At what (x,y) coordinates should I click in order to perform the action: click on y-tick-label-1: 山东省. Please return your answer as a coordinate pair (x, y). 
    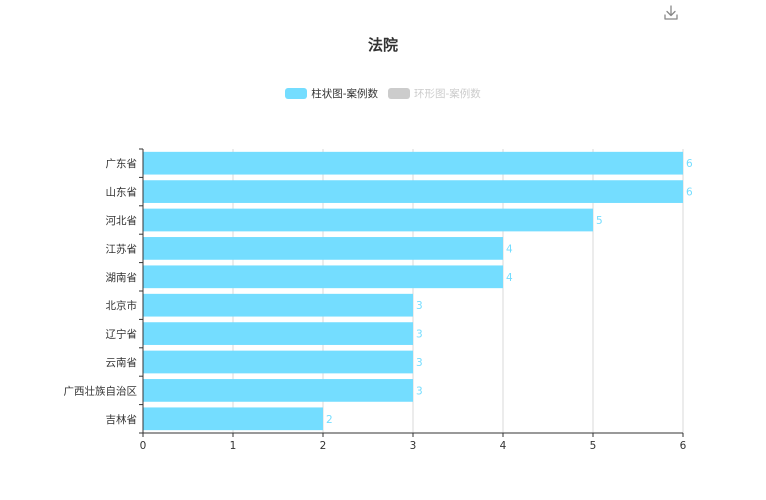
    Looking at the image, I should click on (122, 192).